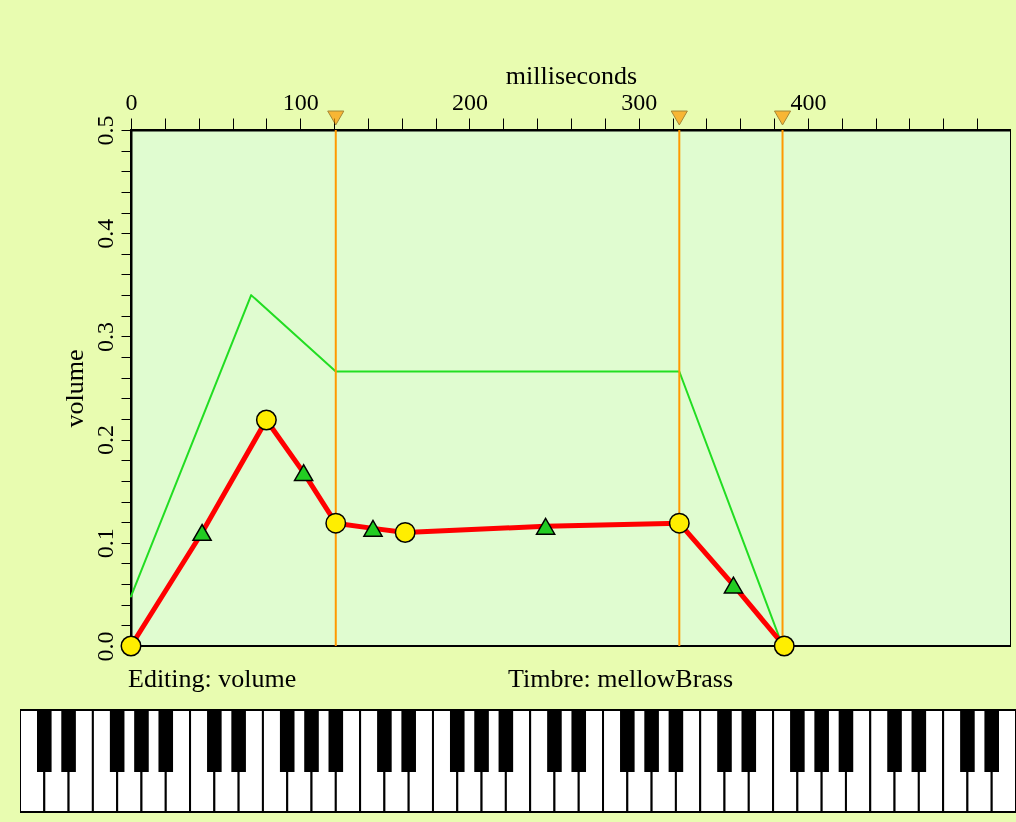 The width and height of the screenshot is (1016, 822). What do you see at coordinates (571, 75) in the screenshot?
I see `x-axis-title: milliseconds` at bounding box center [571, 75].